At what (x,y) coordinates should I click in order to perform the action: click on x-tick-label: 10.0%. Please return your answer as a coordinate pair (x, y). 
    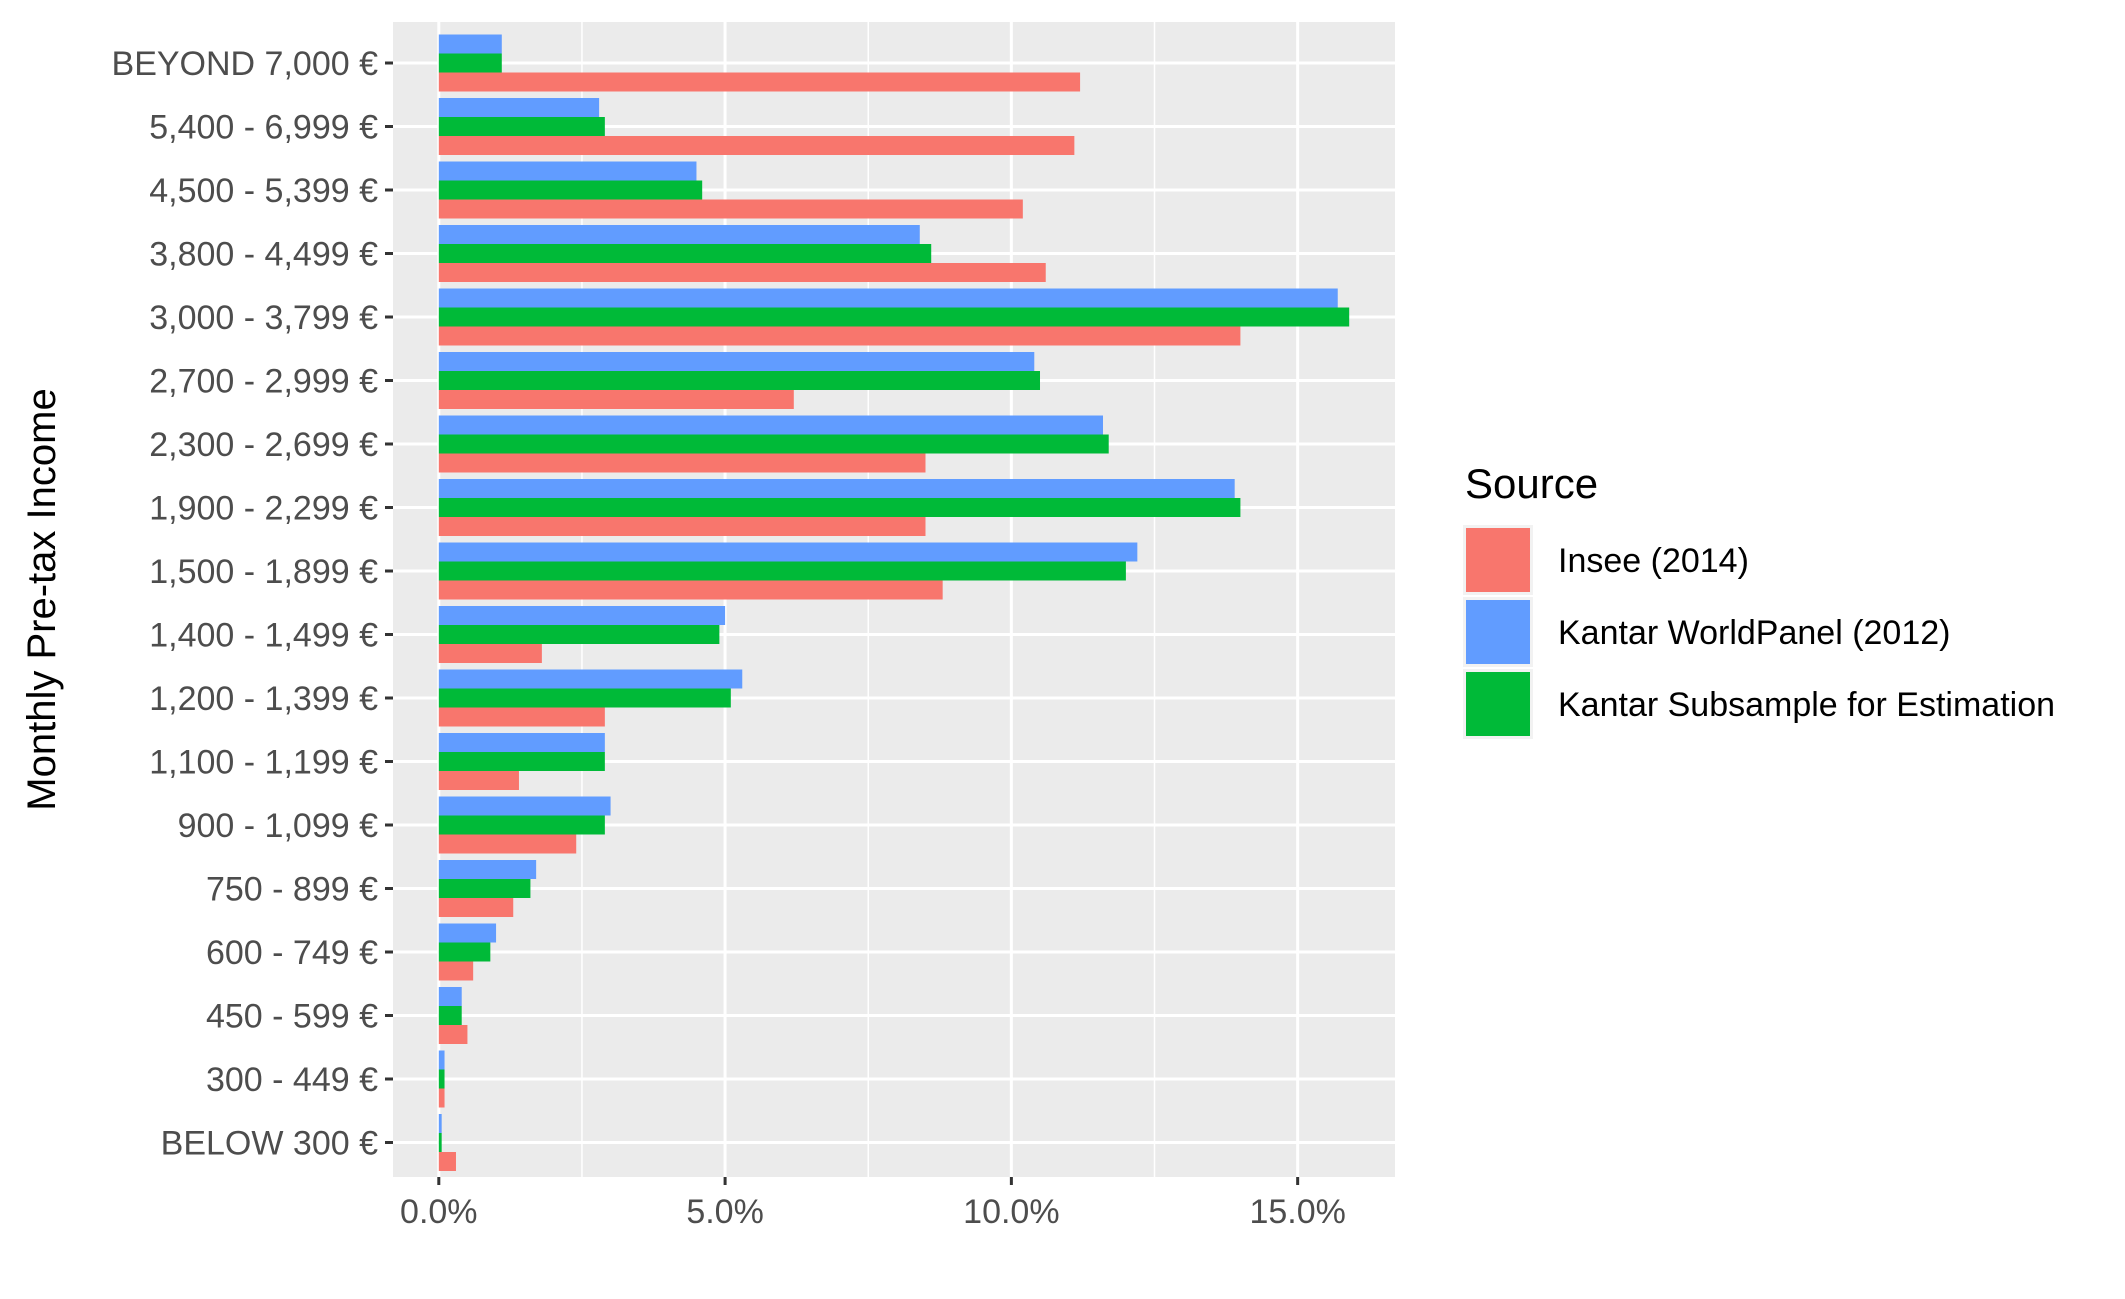
    Looking at the image, I should click on (1011, 1212).